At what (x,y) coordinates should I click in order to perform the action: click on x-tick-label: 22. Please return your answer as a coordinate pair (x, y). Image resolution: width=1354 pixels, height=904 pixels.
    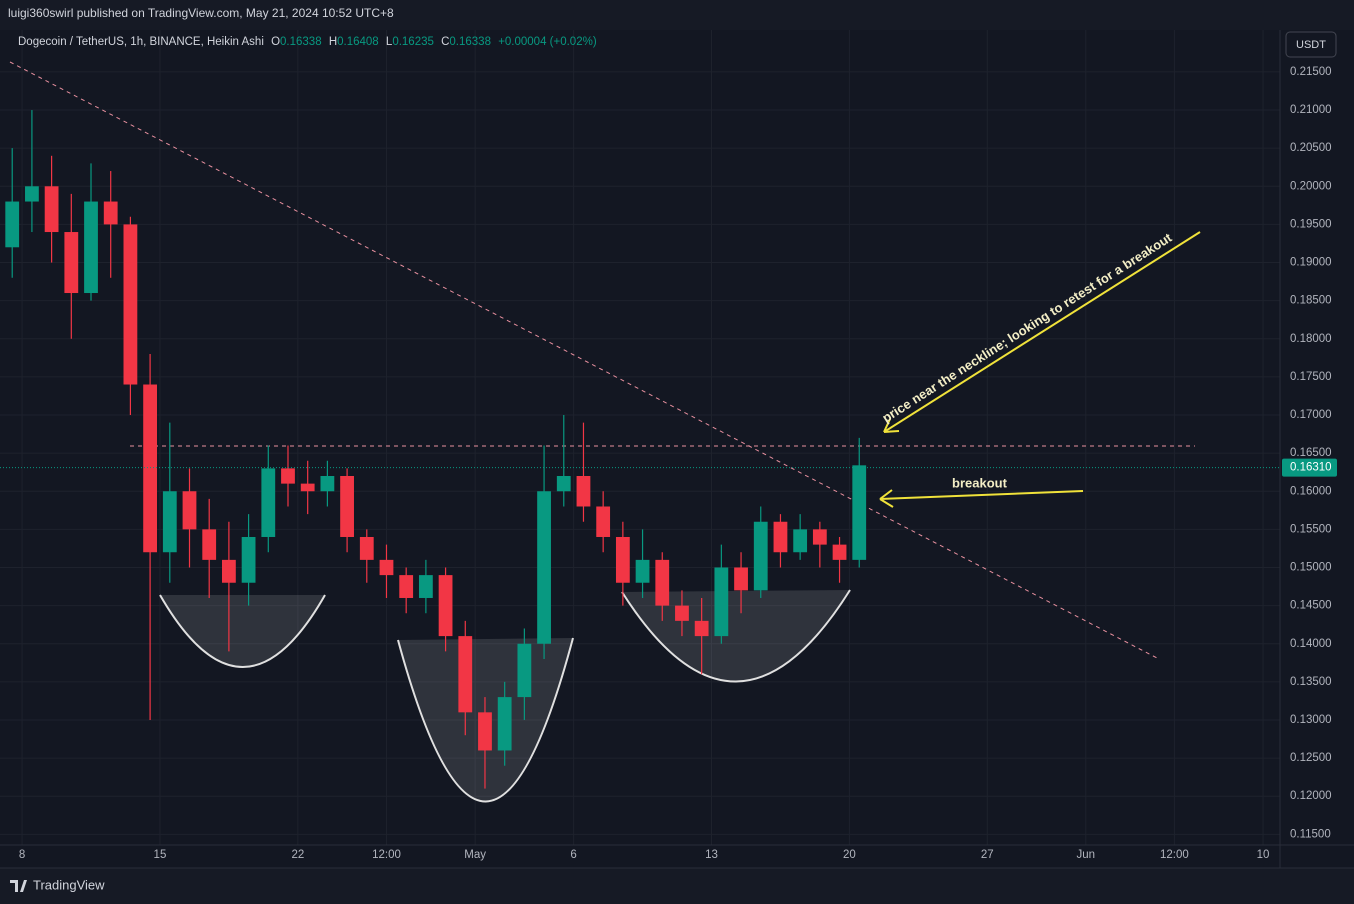
    Looking at the image, I should click on (297, 855).